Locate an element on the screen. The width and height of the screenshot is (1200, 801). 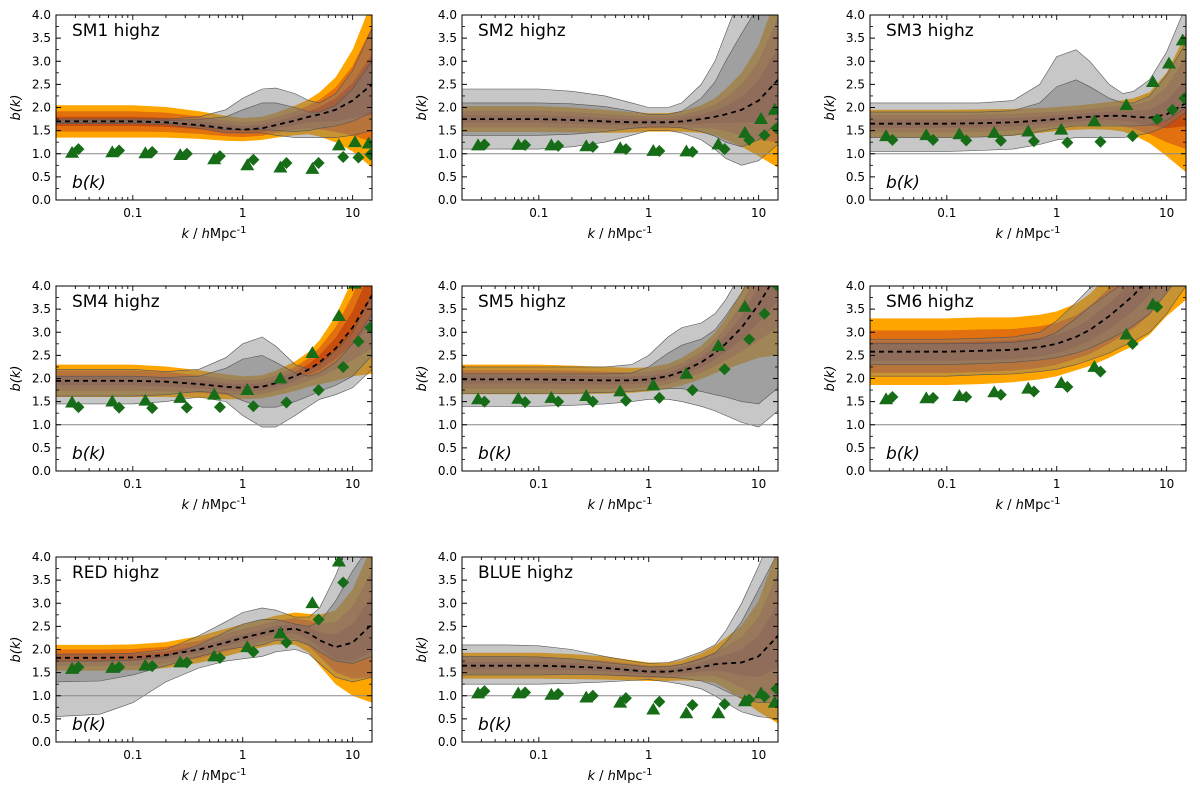
panel-title: SM5 highz is located at coordinates (522, 302).